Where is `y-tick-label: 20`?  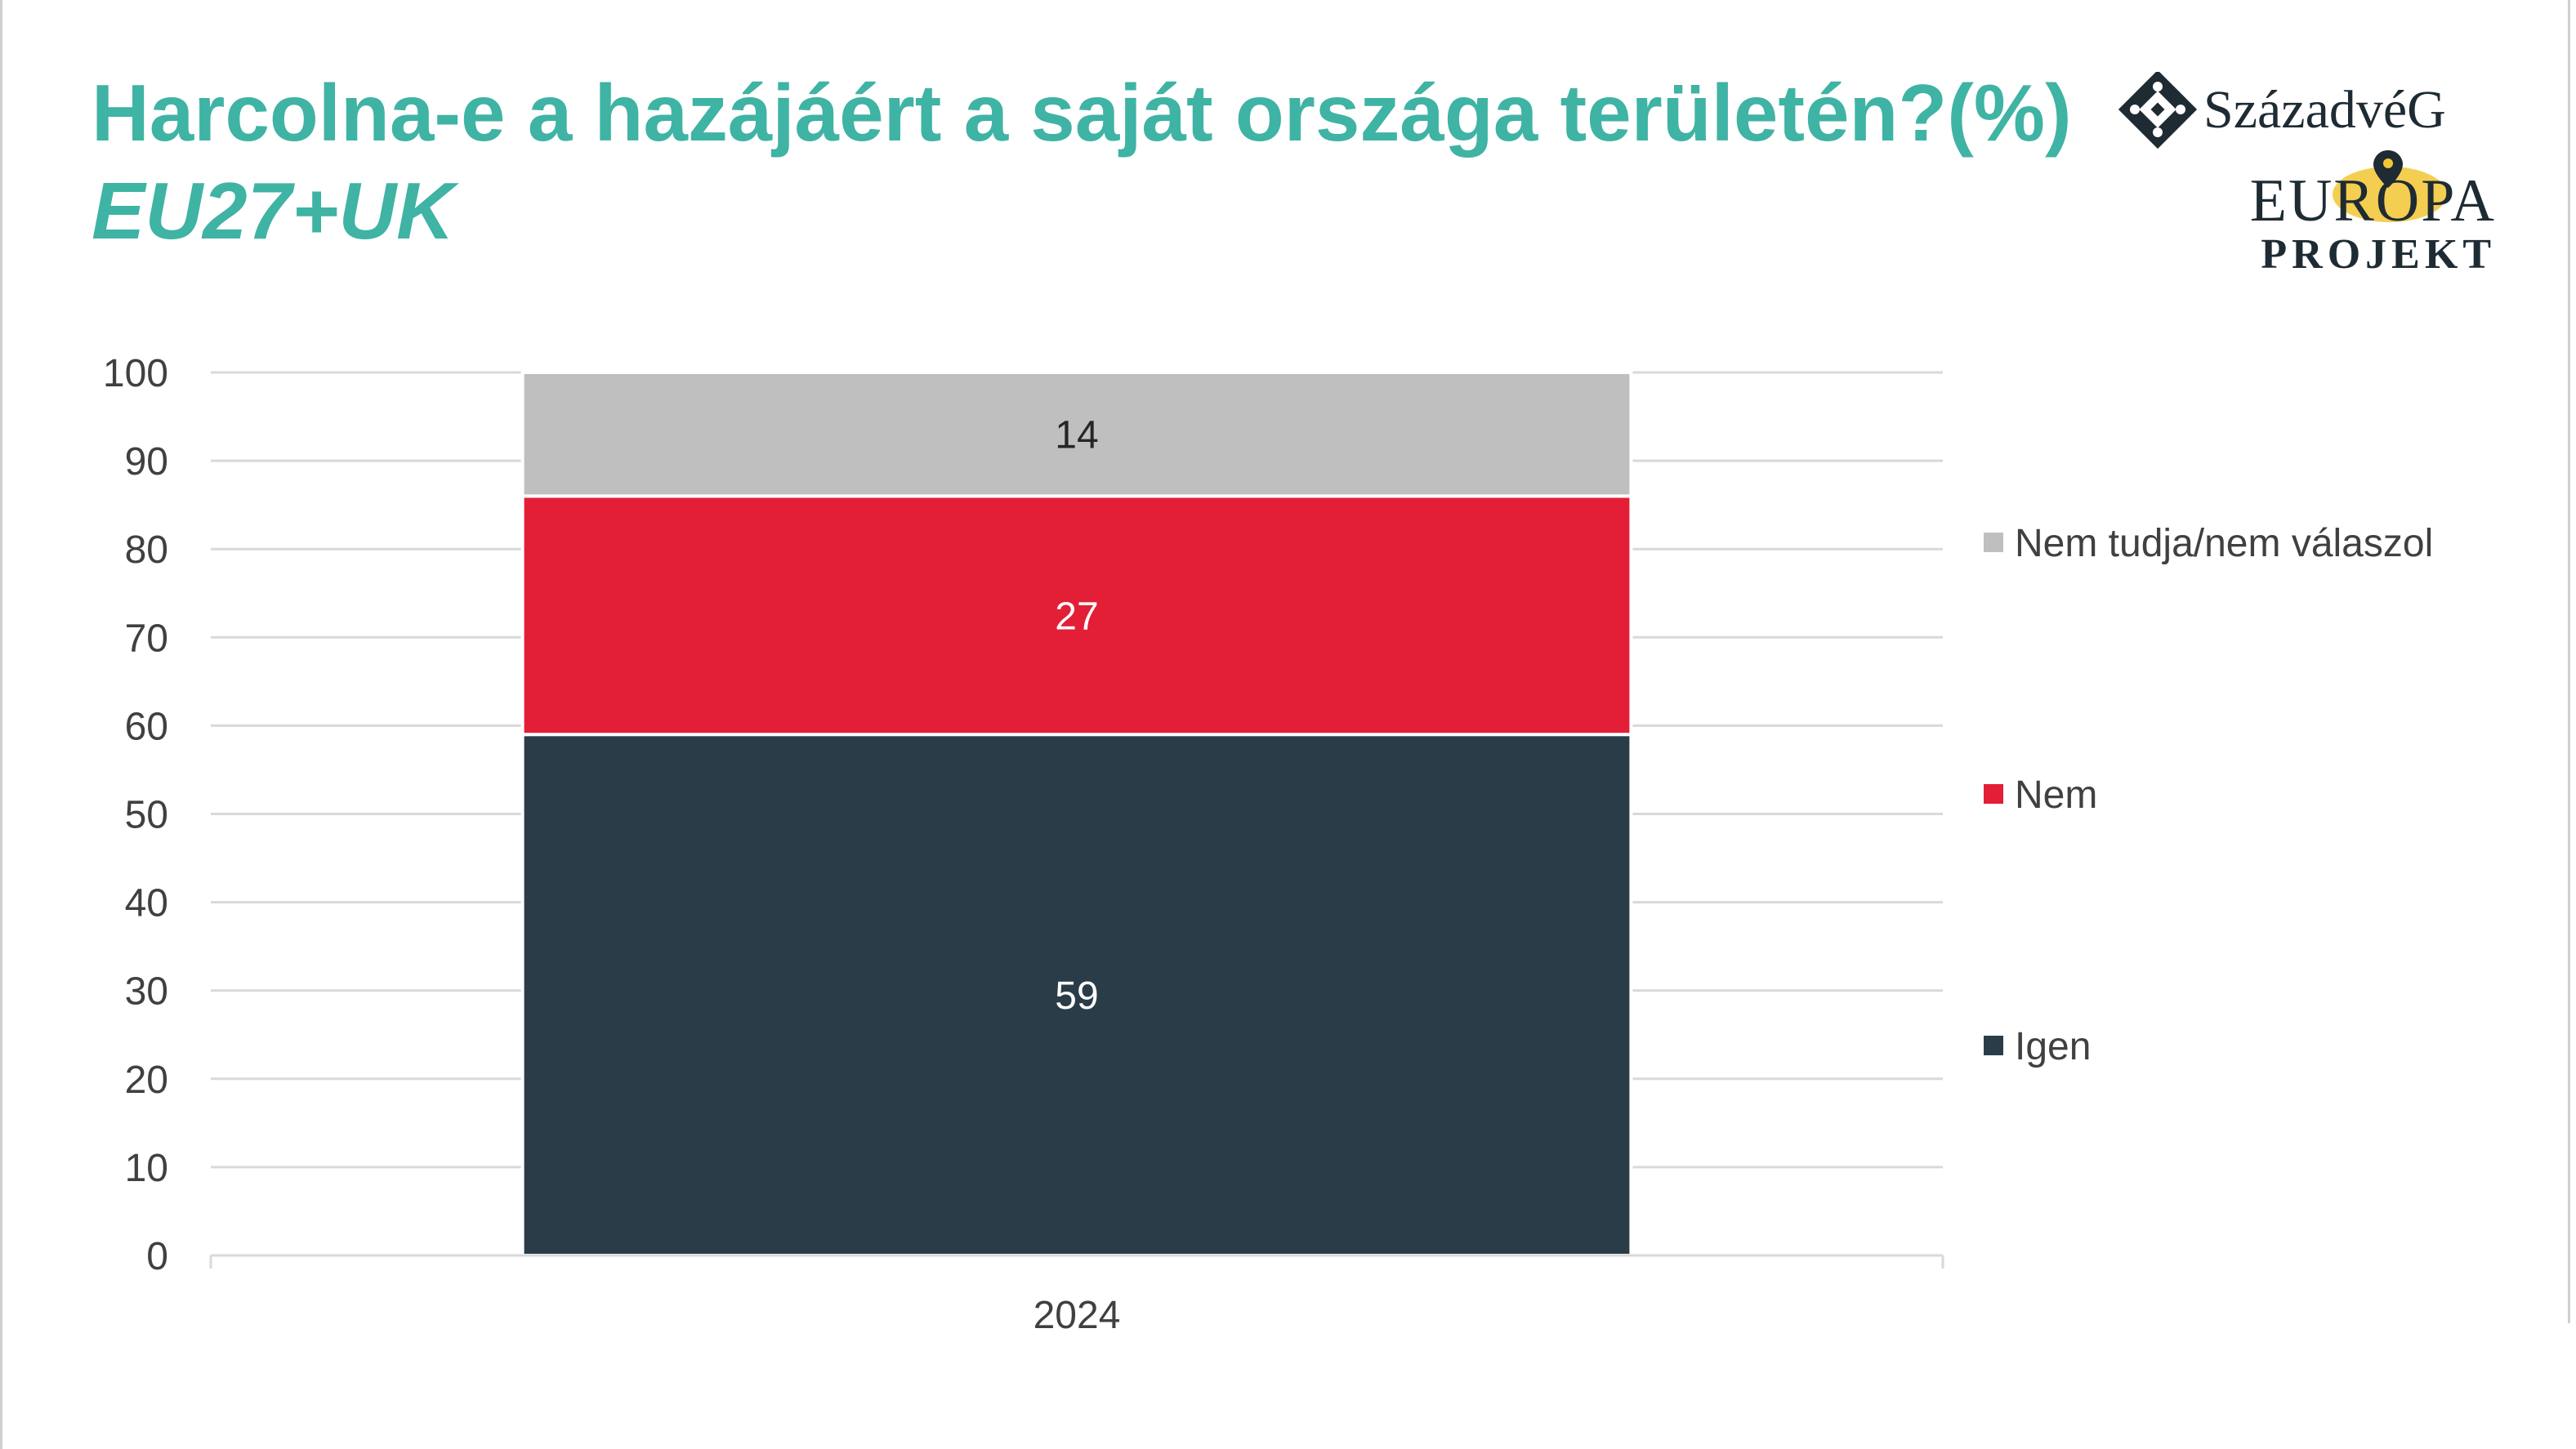 y-tick-label: 20 is located at coordinates (146, 1080).